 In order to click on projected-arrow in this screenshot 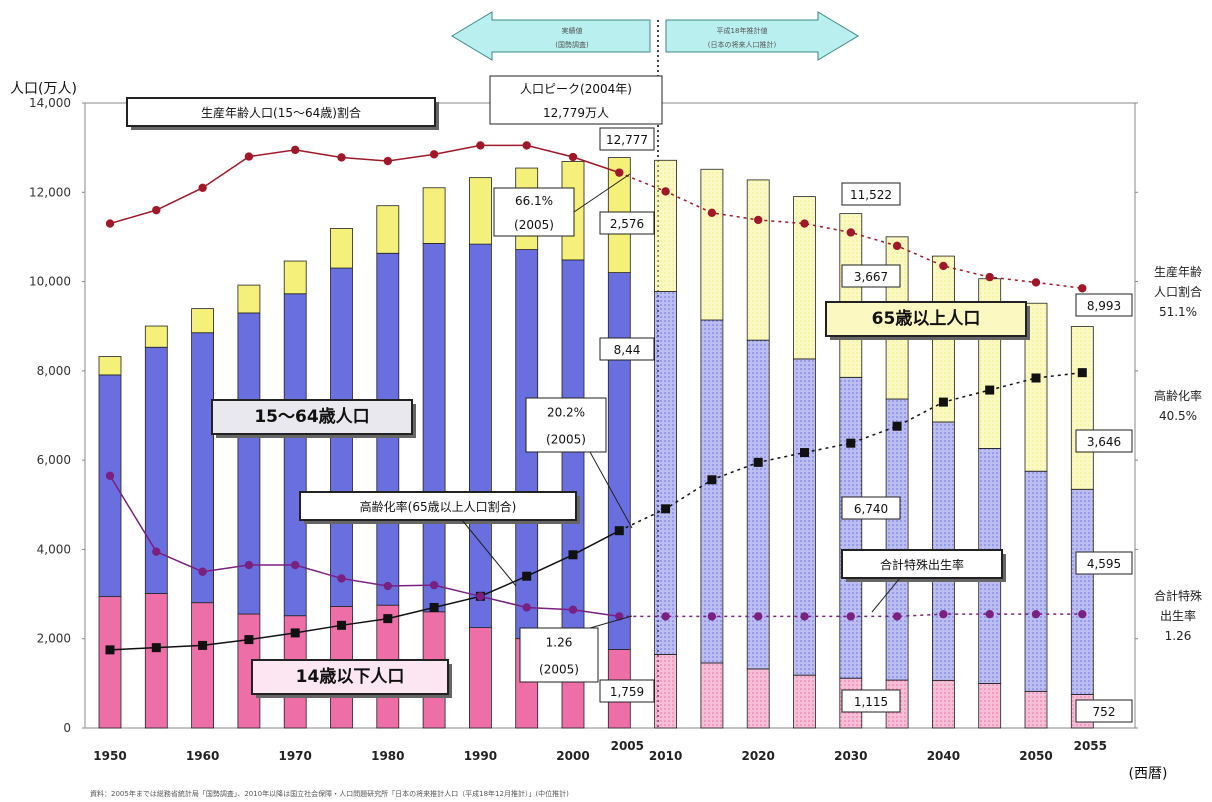, I will do `click(762, 36)`.